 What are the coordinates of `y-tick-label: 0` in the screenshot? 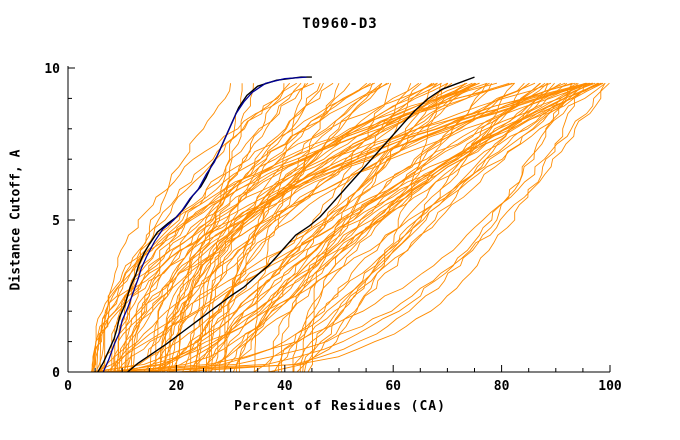 It's located at (56, 373).